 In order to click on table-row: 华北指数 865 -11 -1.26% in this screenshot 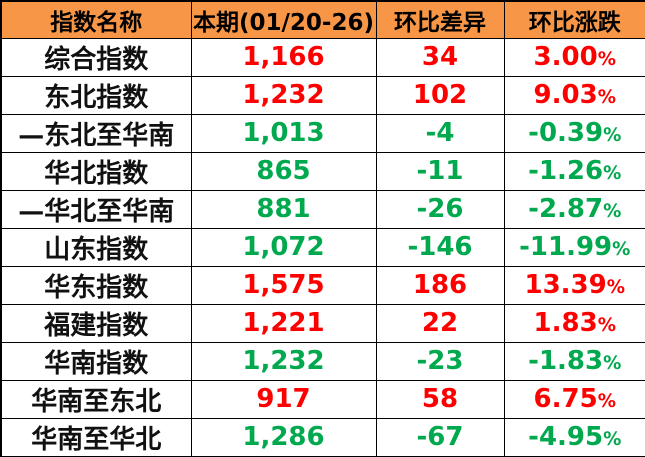, I will do `click(322, 171)`.